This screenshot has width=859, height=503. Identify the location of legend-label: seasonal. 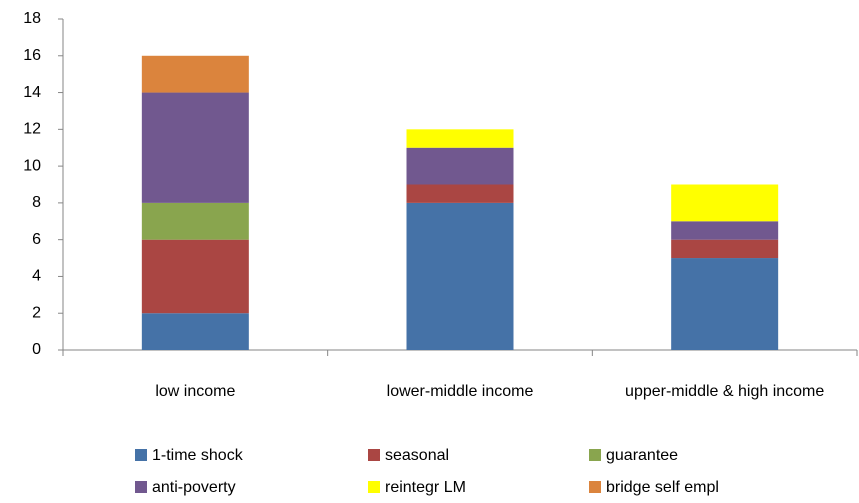
(417, 455).